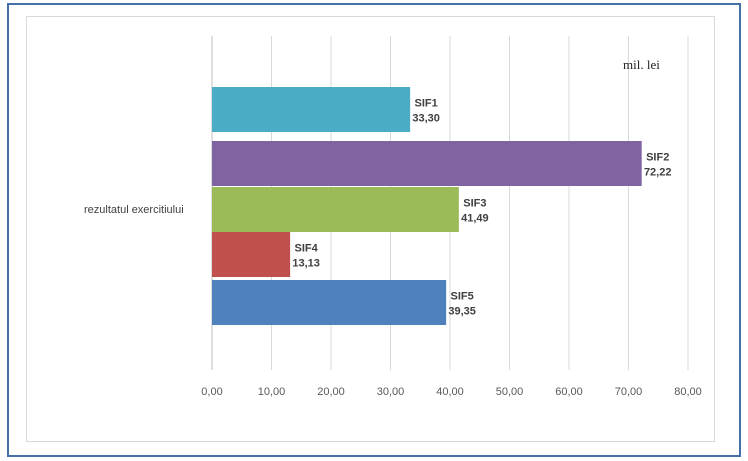 Image resolution: width=748 pixels, height=461 pixels. What do you see at coordinates (272, 392) in the screenshot?
I see `x-tick-label: 10,00` at bounding box center [272, 392].